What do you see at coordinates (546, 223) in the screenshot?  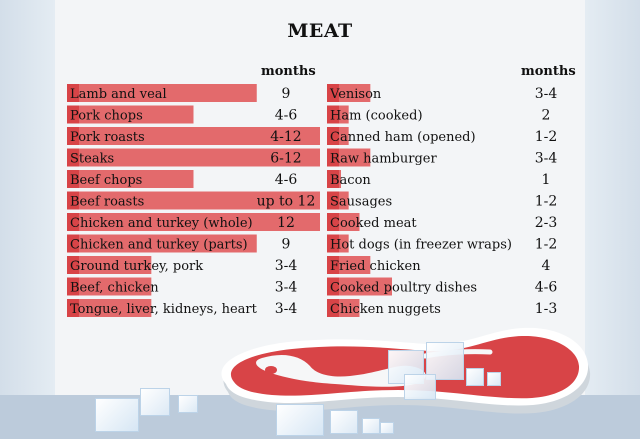 I see `right-row-value: 2-3` at bounding box center [546, 223].